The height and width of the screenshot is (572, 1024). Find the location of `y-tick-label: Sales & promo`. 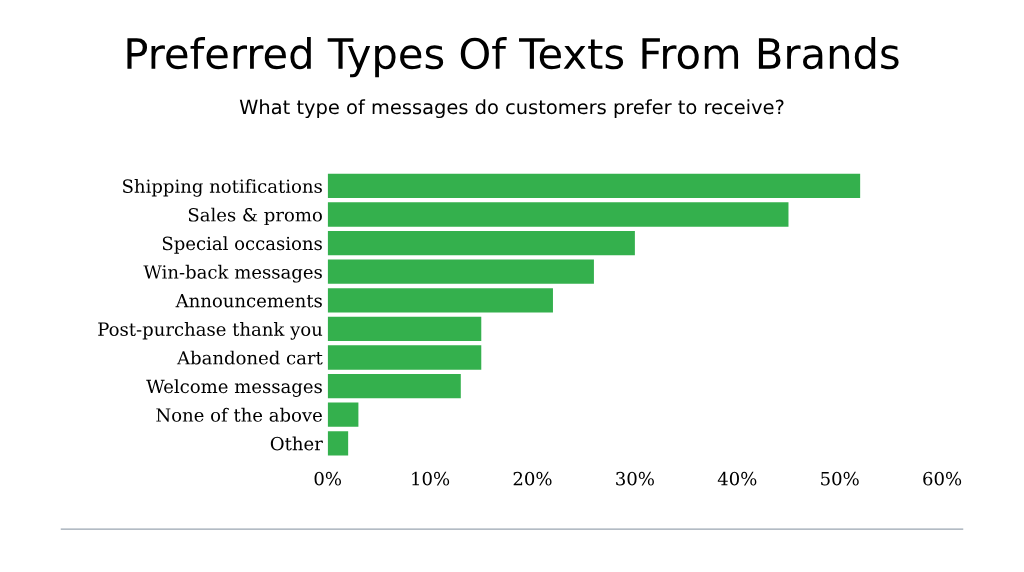

y-tick-label: Sales & promo is located at coordinates (255, 216).